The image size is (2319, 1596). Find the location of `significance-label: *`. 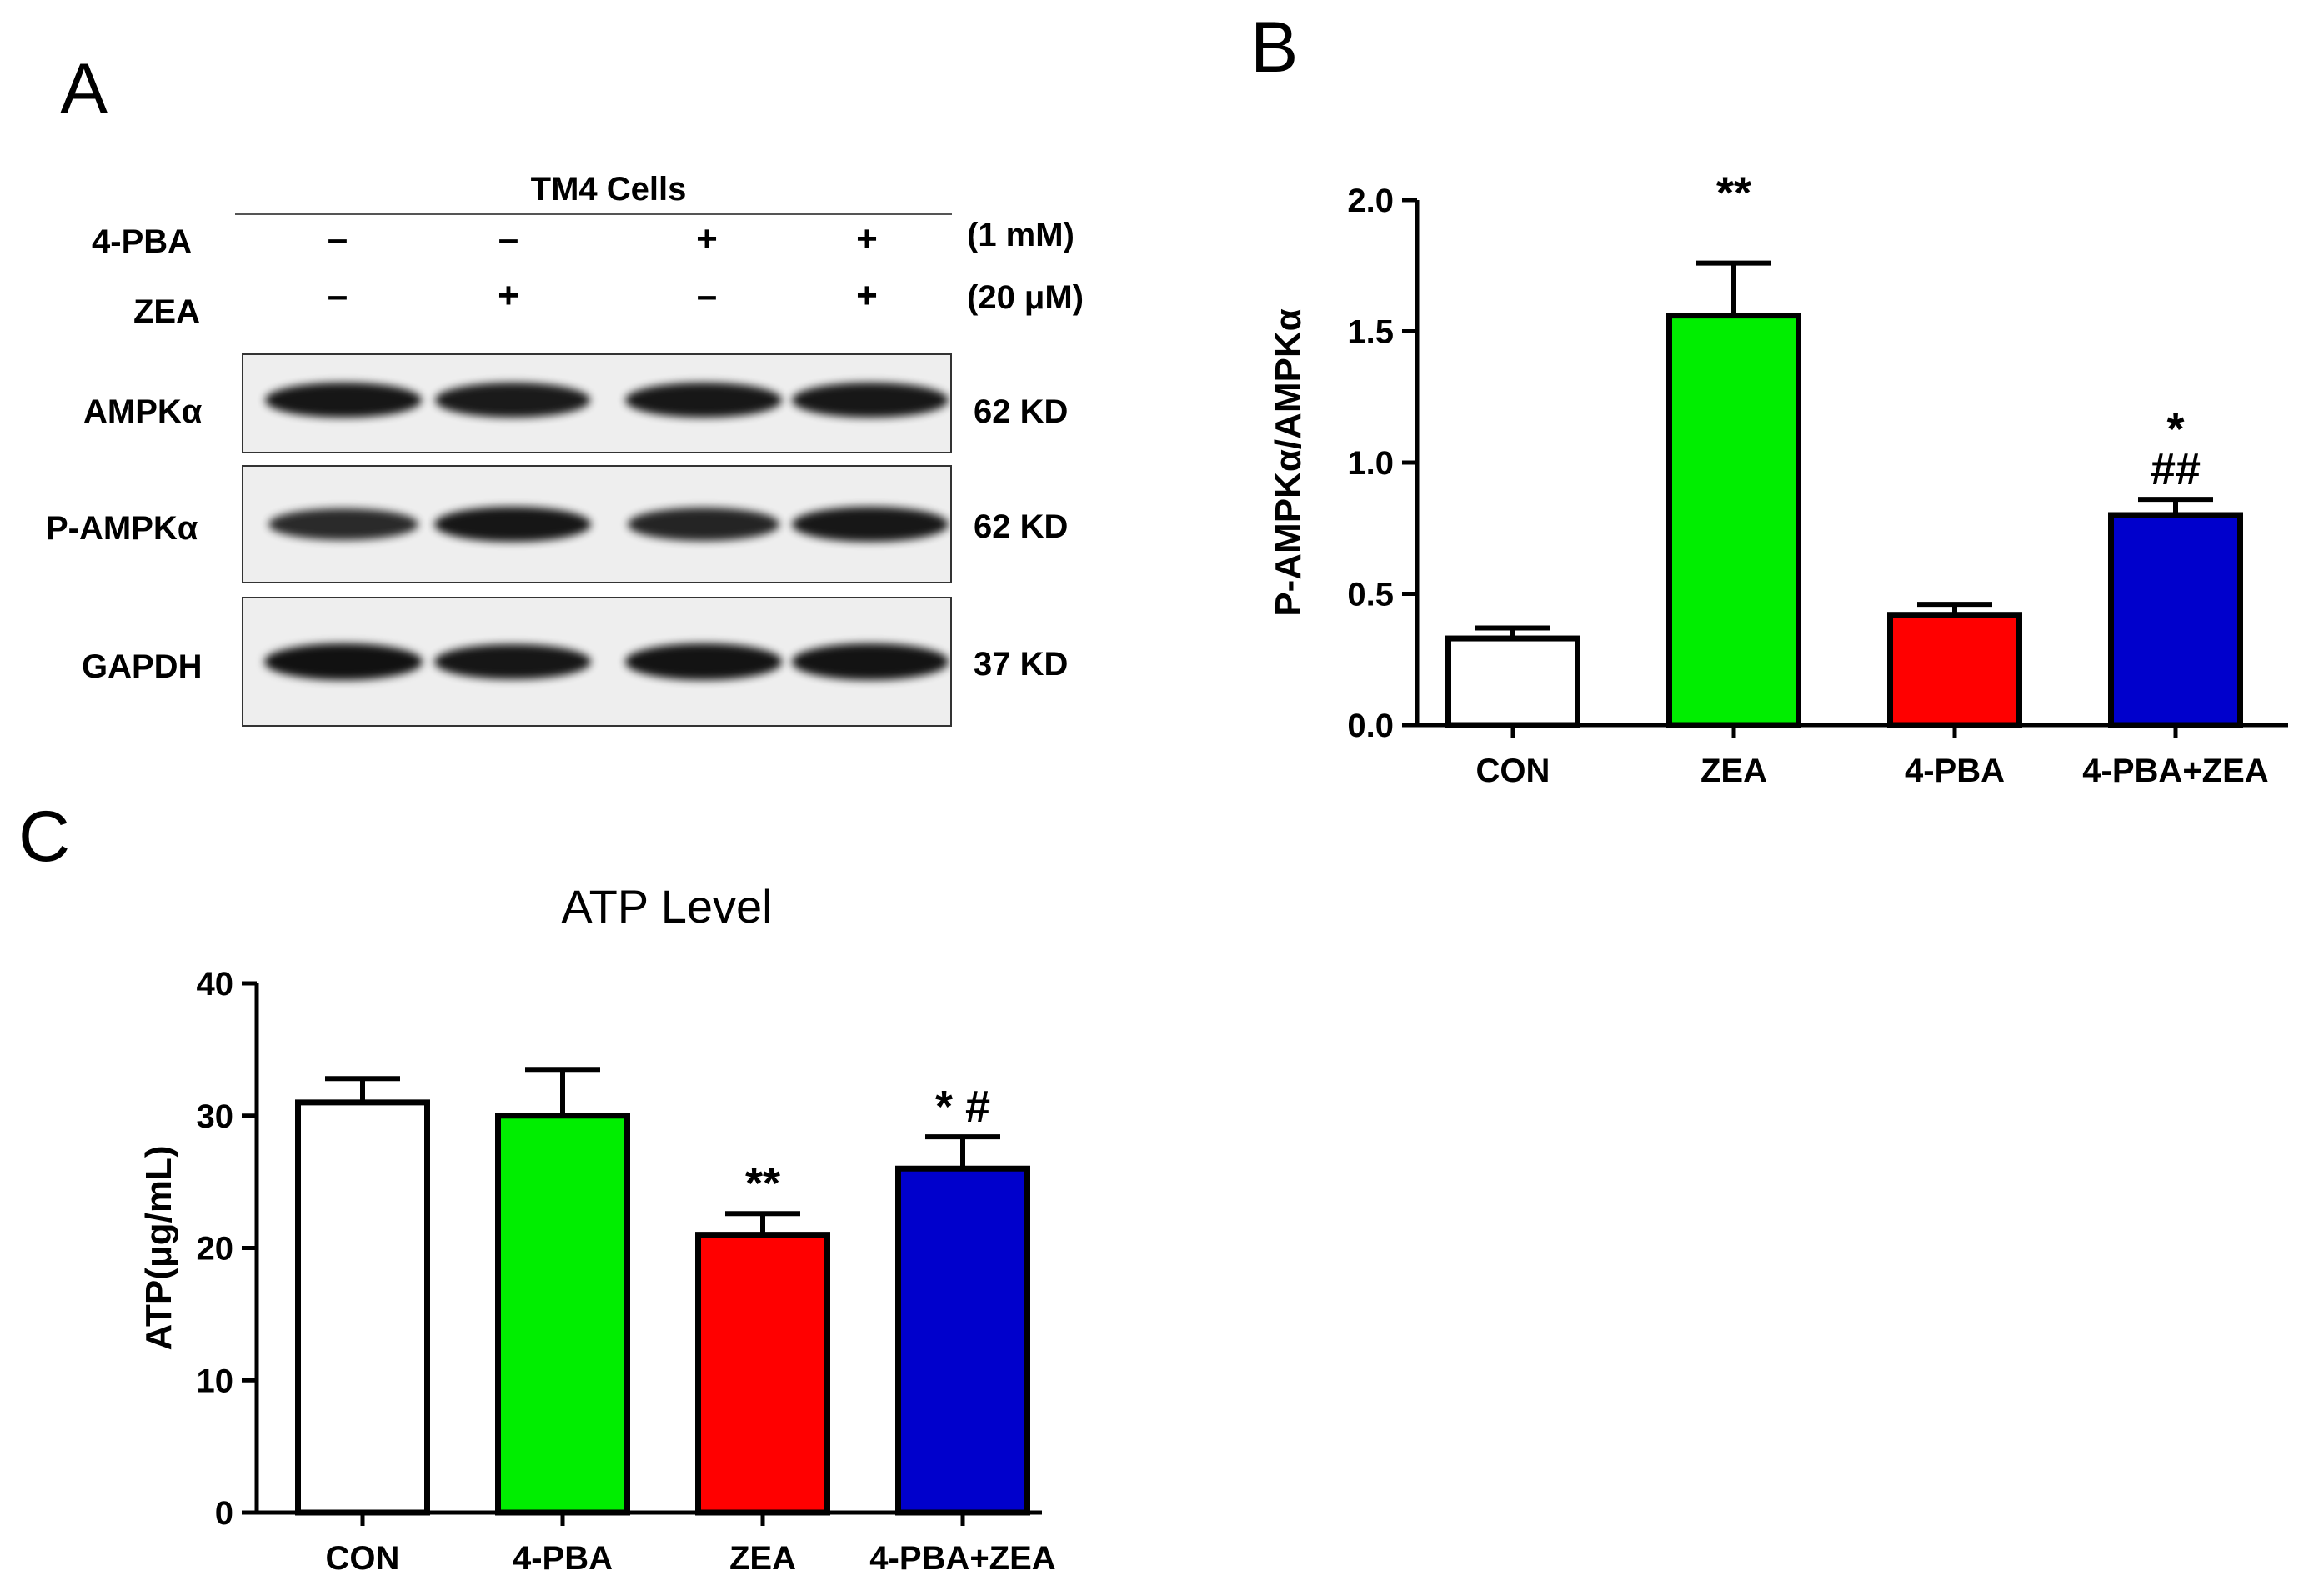

significance-label: * is located at coordinates (2175, 429).